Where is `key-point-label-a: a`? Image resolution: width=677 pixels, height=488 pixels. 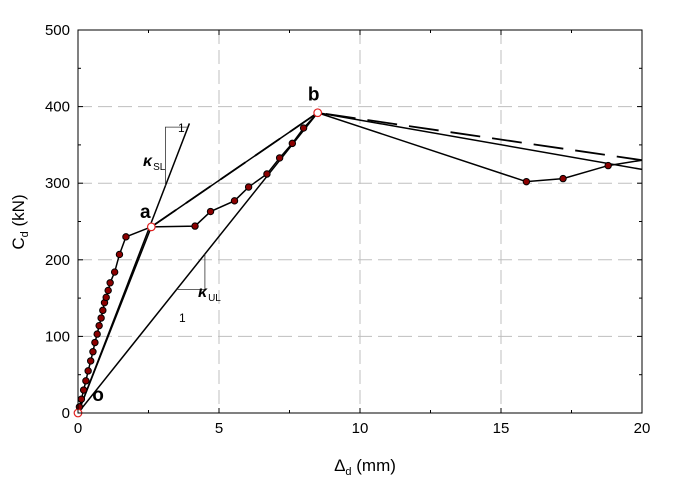 key-point-label-a: a is located at coordinates (145, 212).